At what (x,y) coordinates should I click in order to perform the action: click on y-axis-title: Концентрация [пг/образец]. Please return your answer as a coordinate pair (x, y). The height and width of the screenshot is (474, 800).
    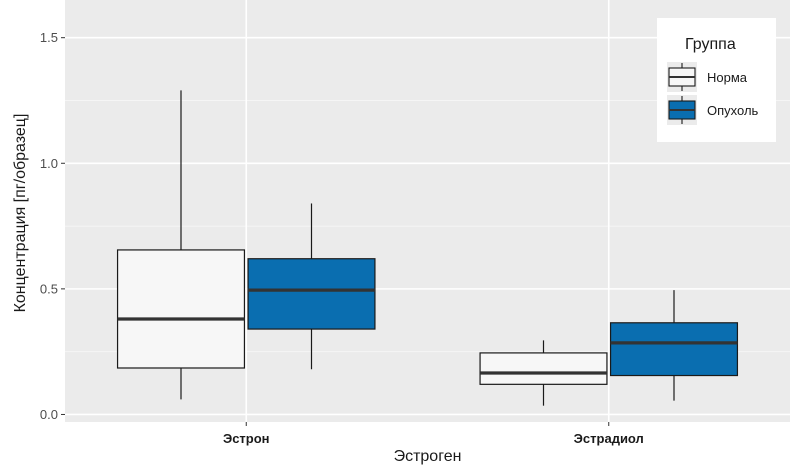
    Looking at the image, I should click on (20, 213).